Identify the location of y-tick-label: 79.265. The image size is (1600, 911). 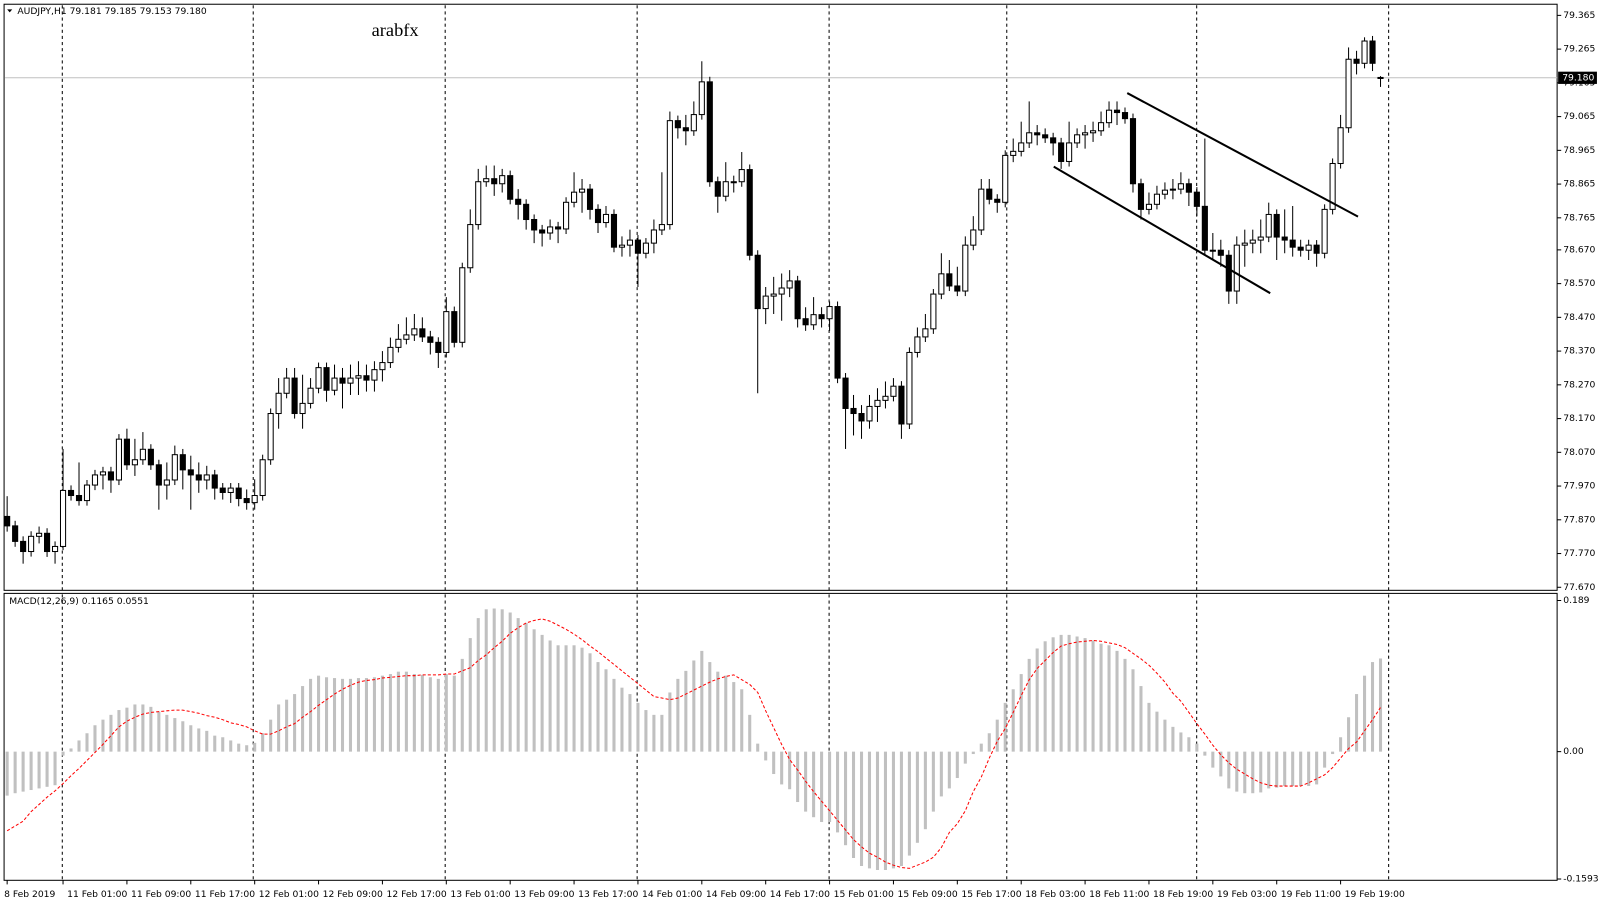
(1579, 49).